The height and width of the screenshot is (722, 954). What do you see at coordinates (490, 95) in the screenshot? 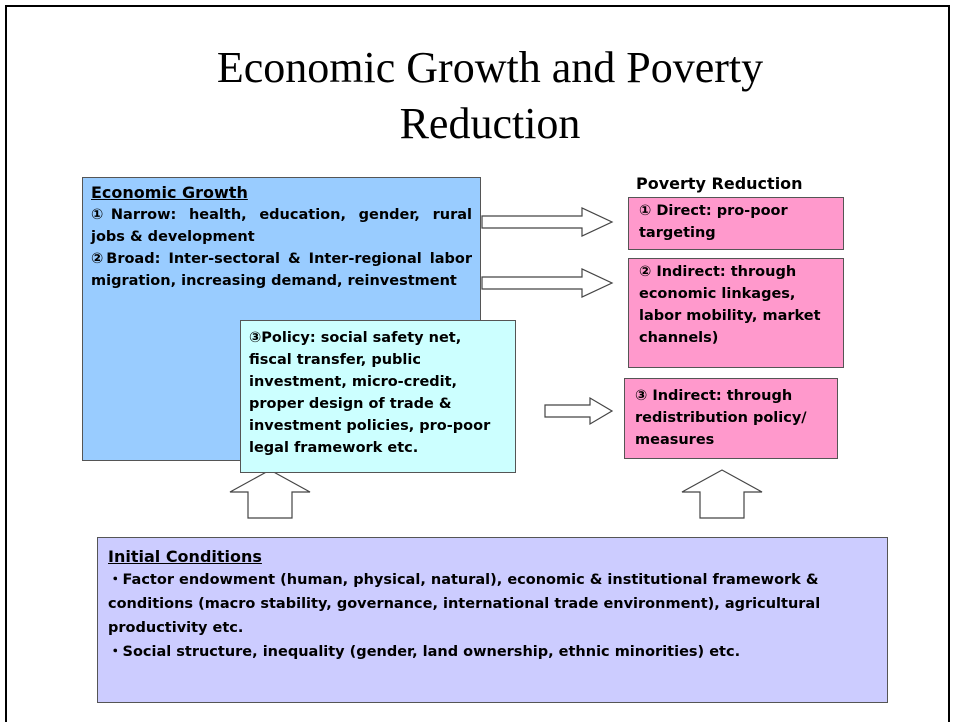
I see `title: Economic Growth and Poverty Reduction` at bounding box center [490, 95].